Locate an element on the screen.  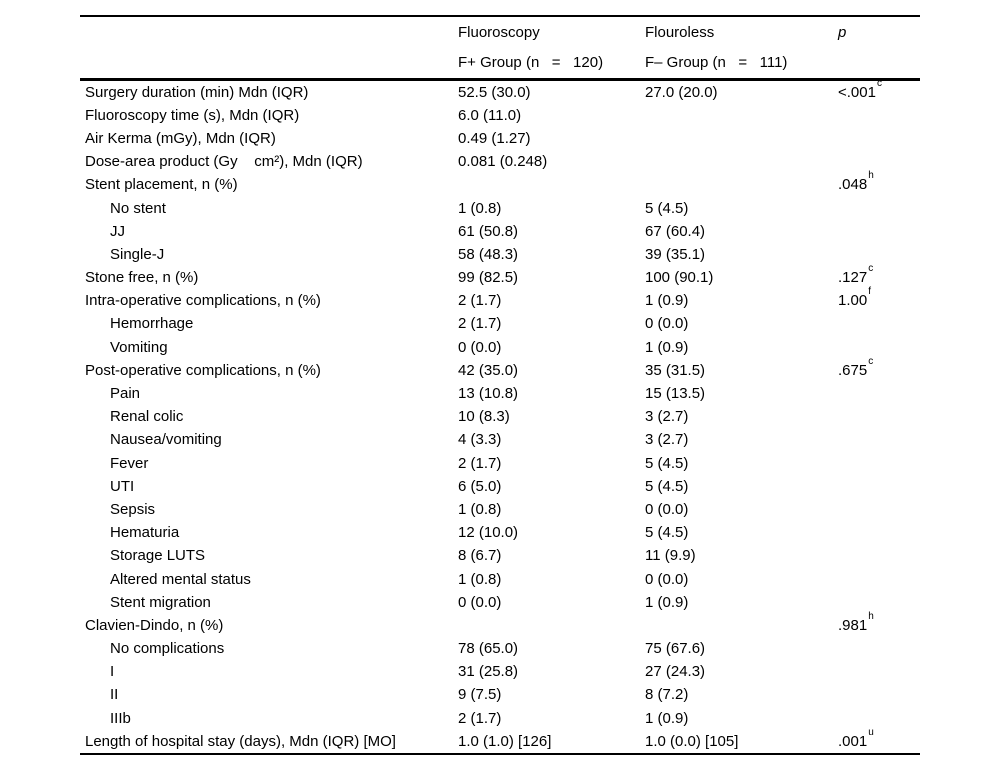
table-row: JJ 61 (50.8) 67 (60.4) is located at coordinates (500, 231).